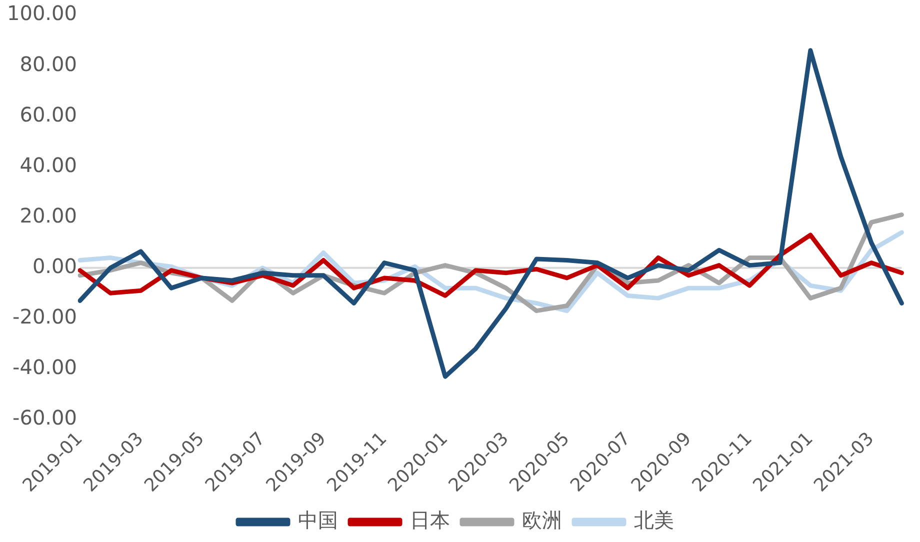  What do you see at coordinates (48, 164) in the screenshot?
I see `y-tick-label: 40.00` at bounding box center [48, 164].